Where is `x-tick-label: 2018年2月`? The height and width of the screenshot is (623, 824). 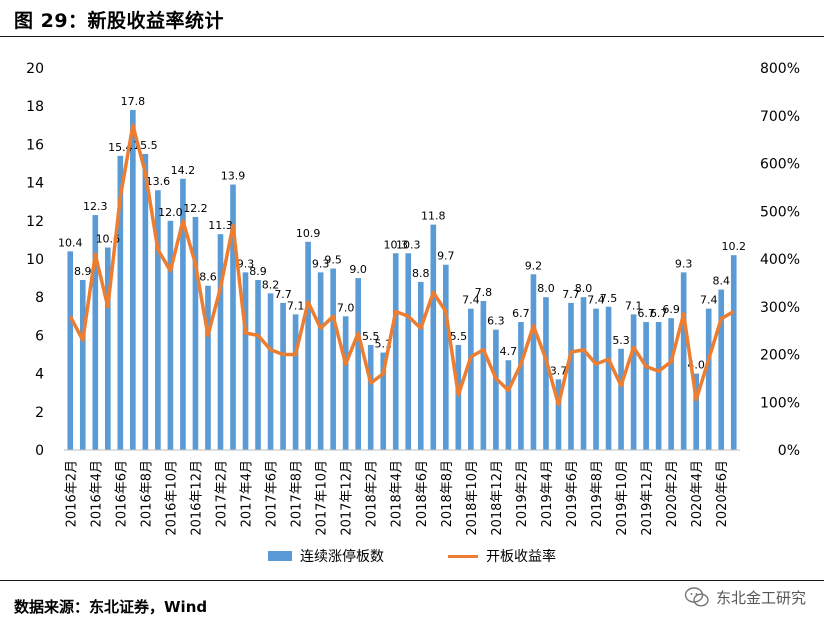
x-tick-label: 2018年2月 is located at coordinates (372, 493).